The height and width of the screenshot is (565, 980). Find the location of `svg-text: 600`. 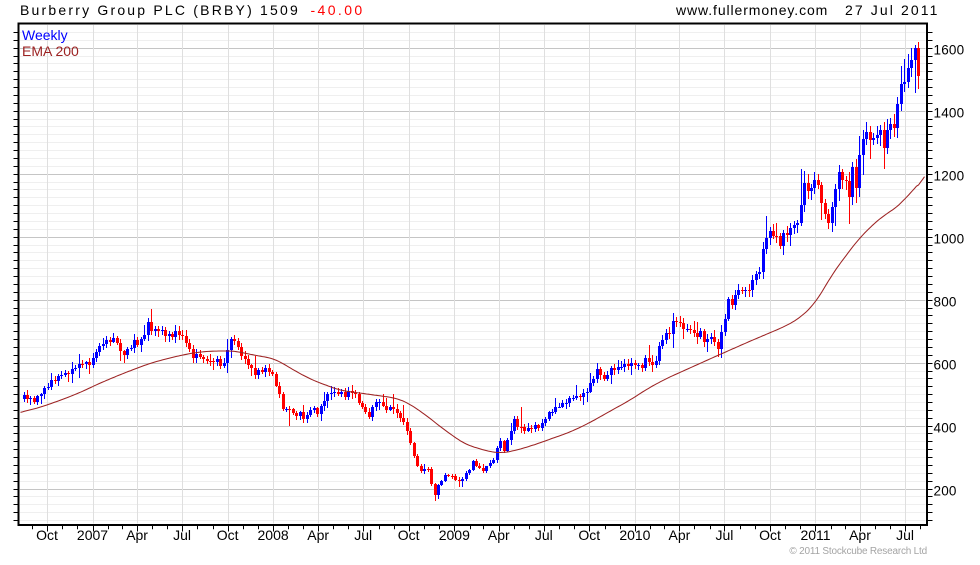

svg-text: 600 is located at coordinates (945, 364).